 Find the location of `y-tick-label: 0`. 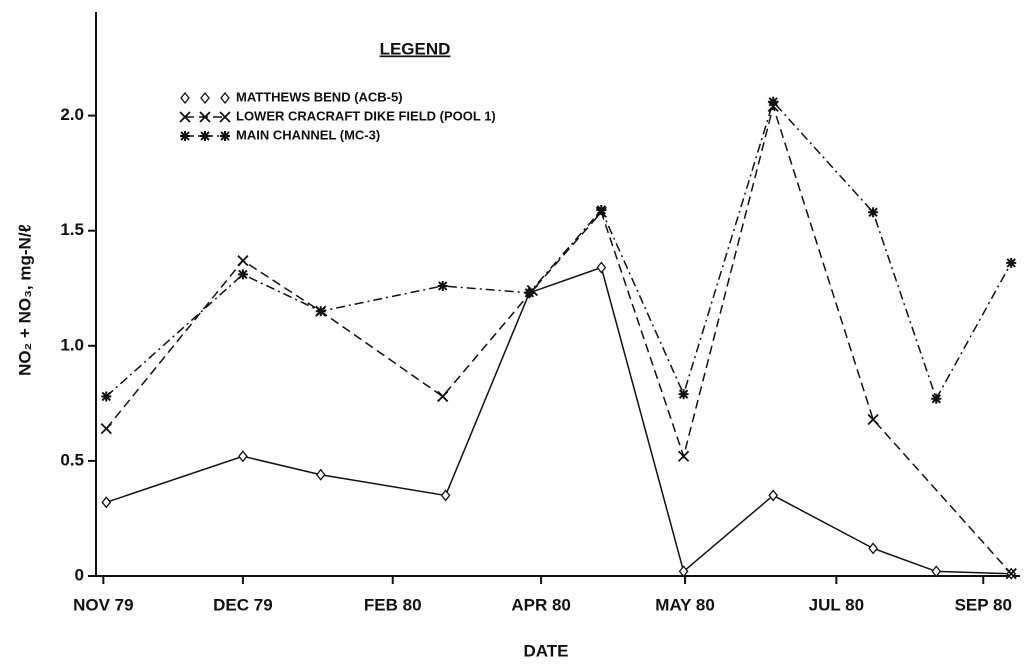

y-tick-label: 0 is located at coordinates (79, 574).